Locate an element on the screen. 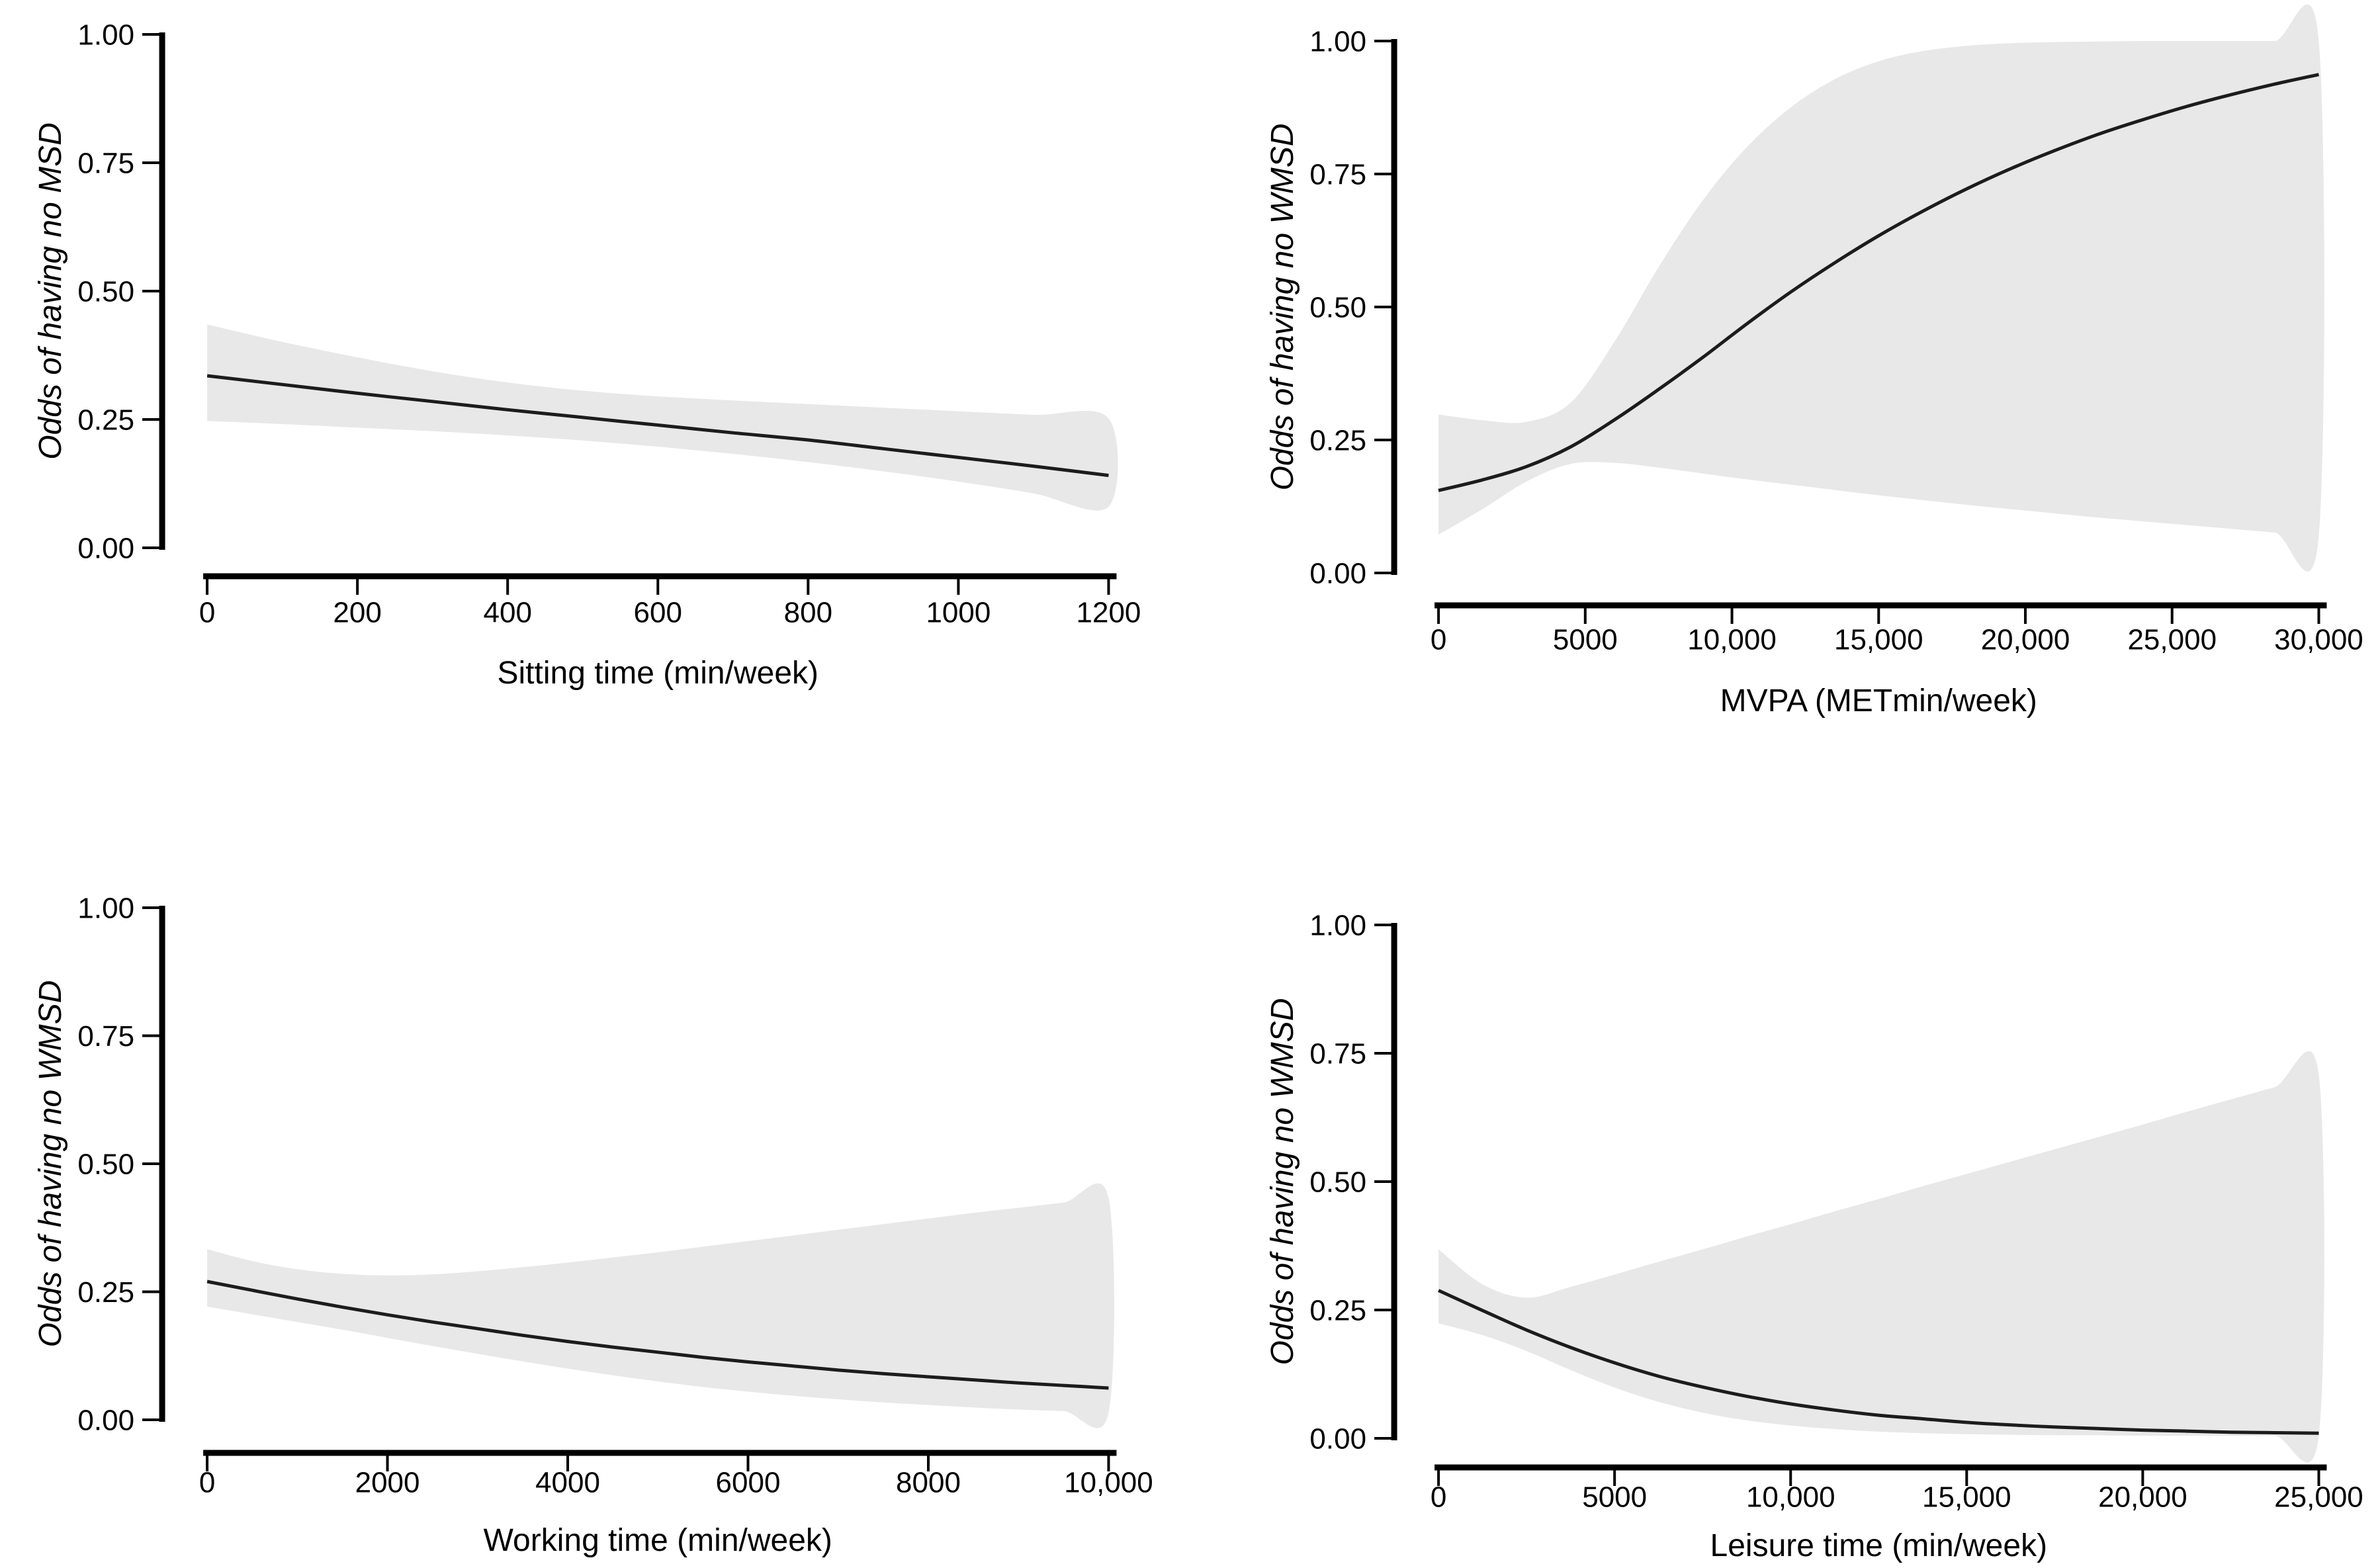 The height and width of the screenshot is (1568, 2380). x-tick-label: 4000 is located at coordinates (567, 1482).